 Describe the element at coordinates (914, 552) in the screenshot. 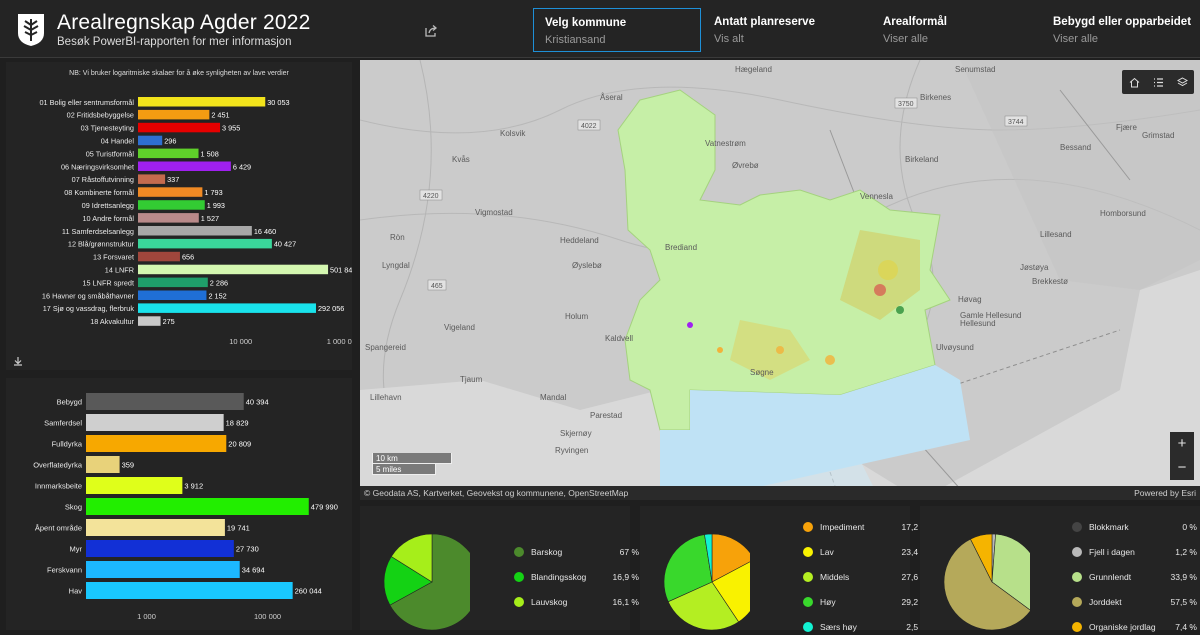

I see `legend-value: 23,4 %` at that location.